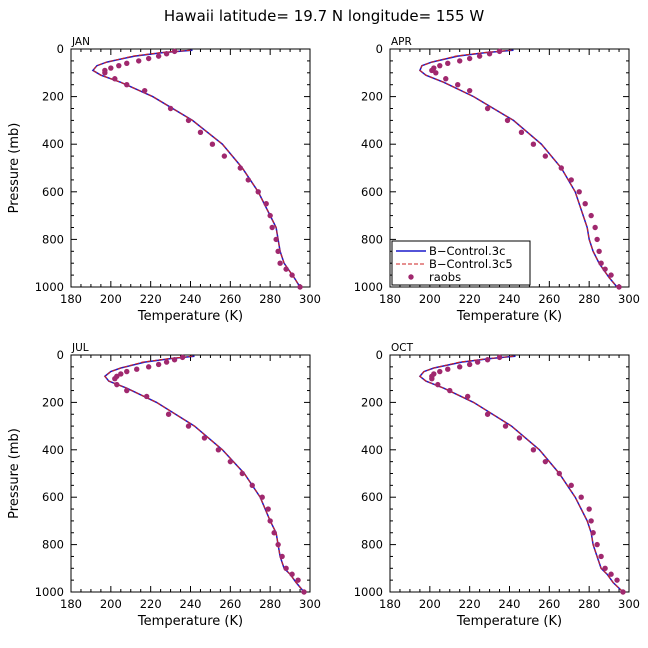  I want to click on x-tick-label: 240, so click(510, 299).